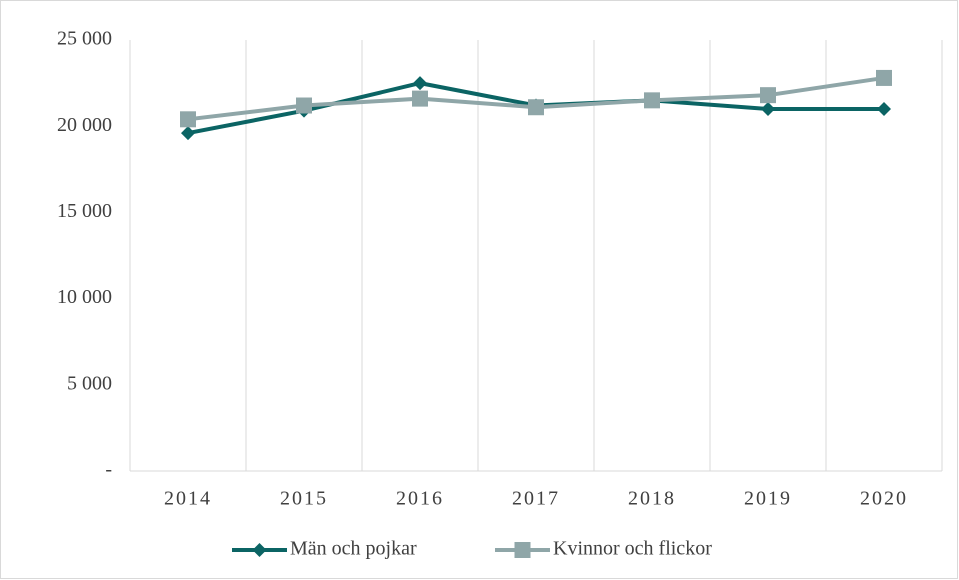  Describe the element at coordinates (353, 549) in the screenshot. I see `legend-label: Män och pojkar` at that location.